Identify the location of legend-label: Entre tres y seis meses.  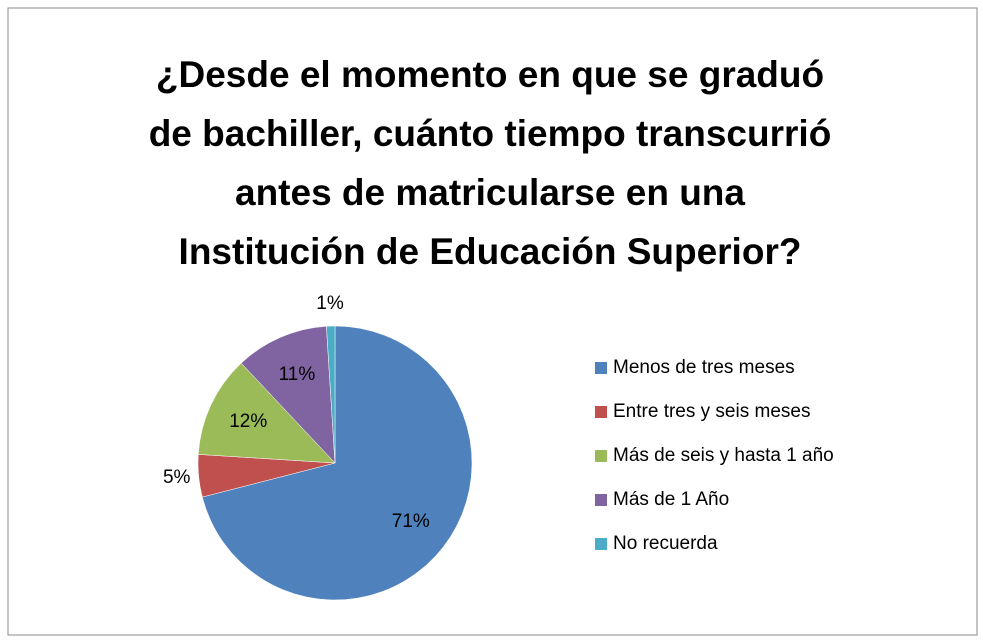
(711, 411).